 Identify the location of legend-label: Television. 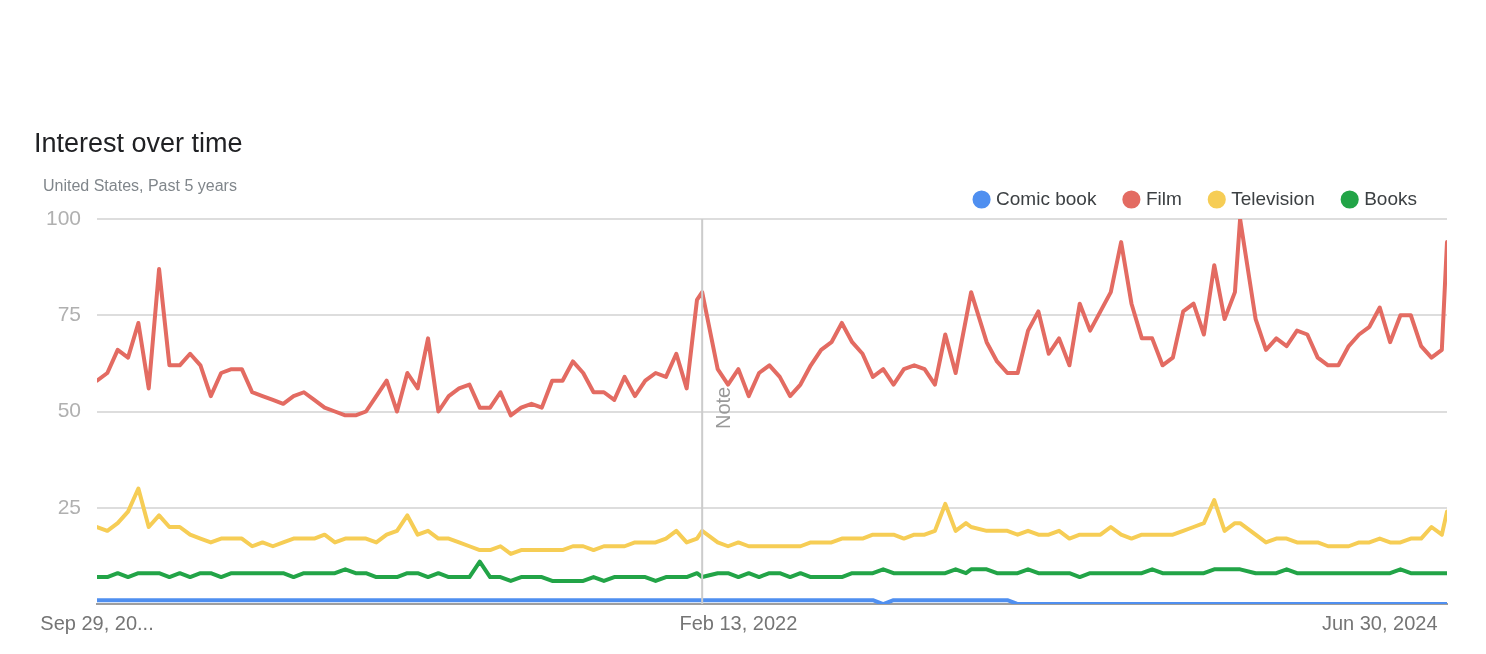
(1273, 198).